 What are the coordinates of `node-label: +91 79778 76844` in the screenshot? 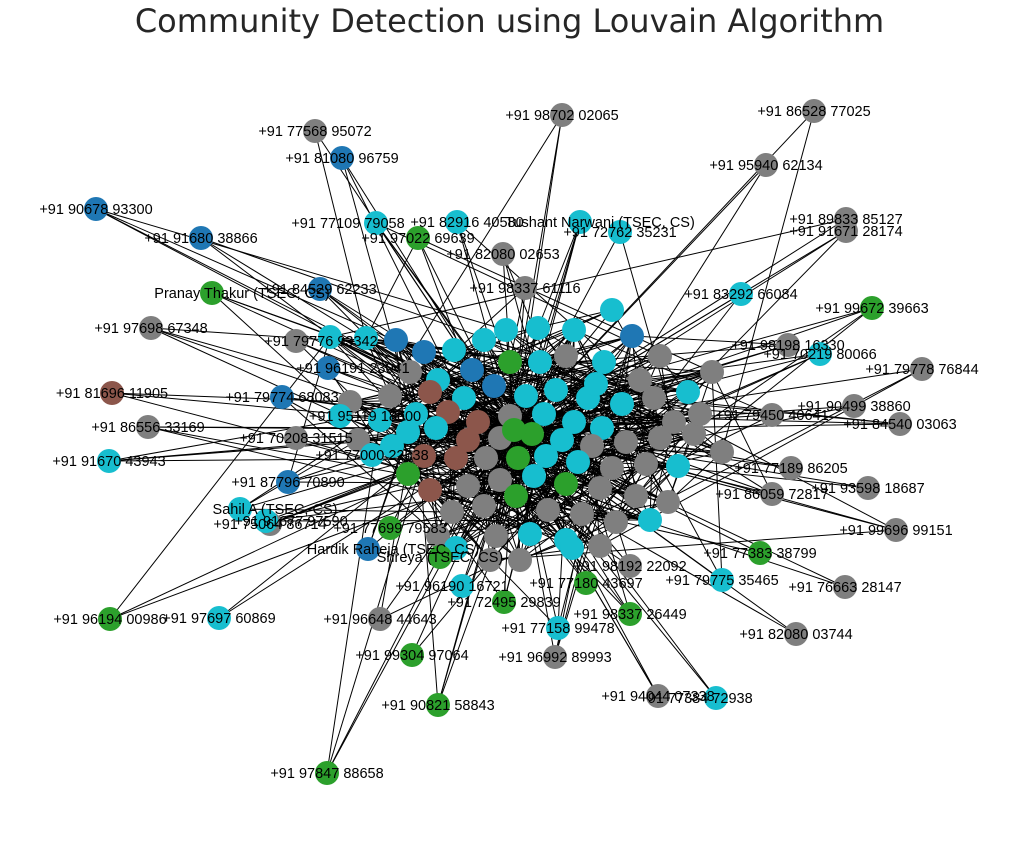 It's located at (921, 370).